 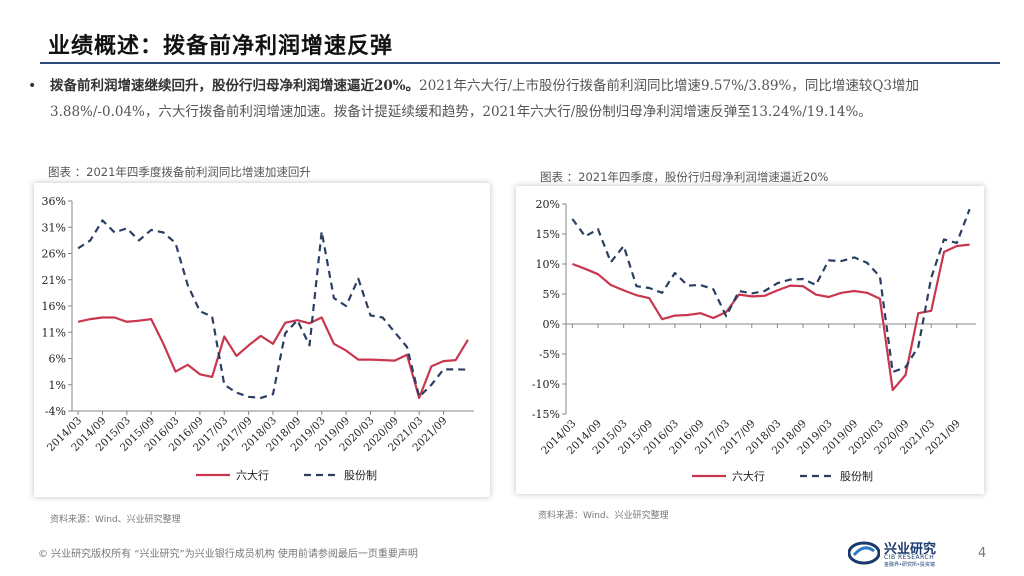 I want to click on cib-research-logo: 兴业研究 CIB RESEARCH 金融界•研究所•投资端, so click(x=903, y=553).